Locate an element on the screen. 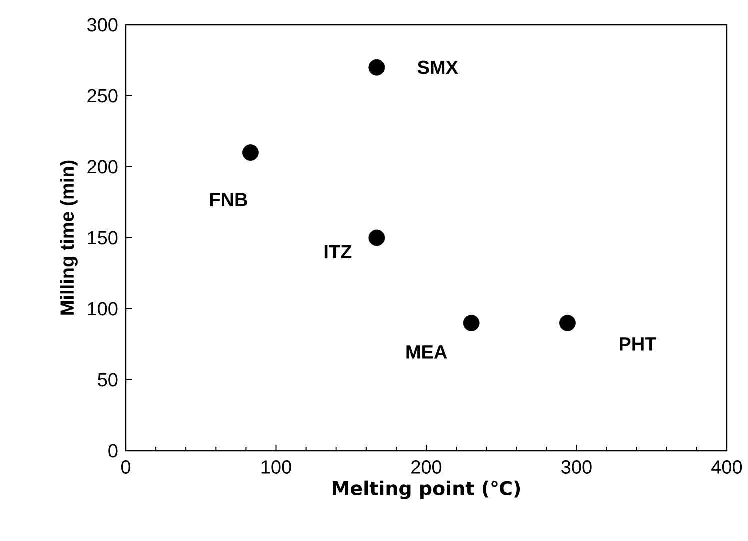 The image size is (748, 541). y-tick-label: 250 is located at coordinates (103, 96).